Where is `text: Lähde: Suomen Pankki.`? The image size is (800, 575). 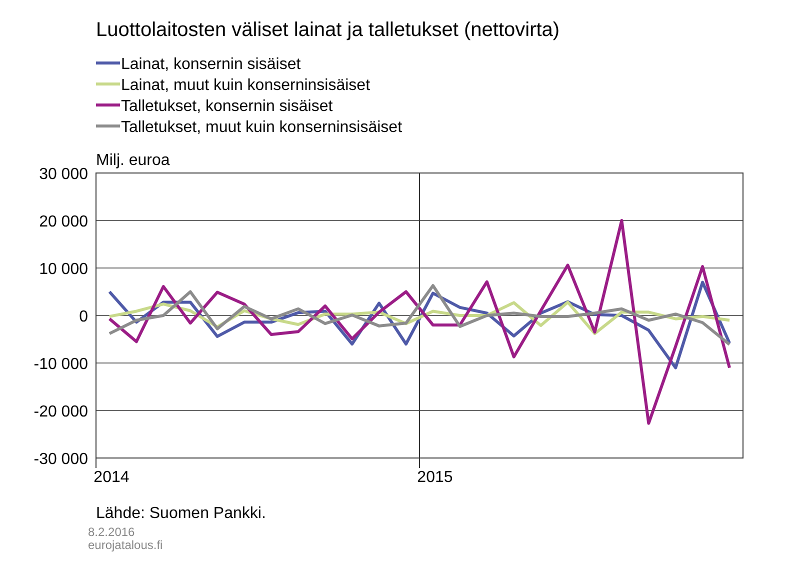 text: Lähde: Suomen Pankki. is located at coordinates (181, 513).